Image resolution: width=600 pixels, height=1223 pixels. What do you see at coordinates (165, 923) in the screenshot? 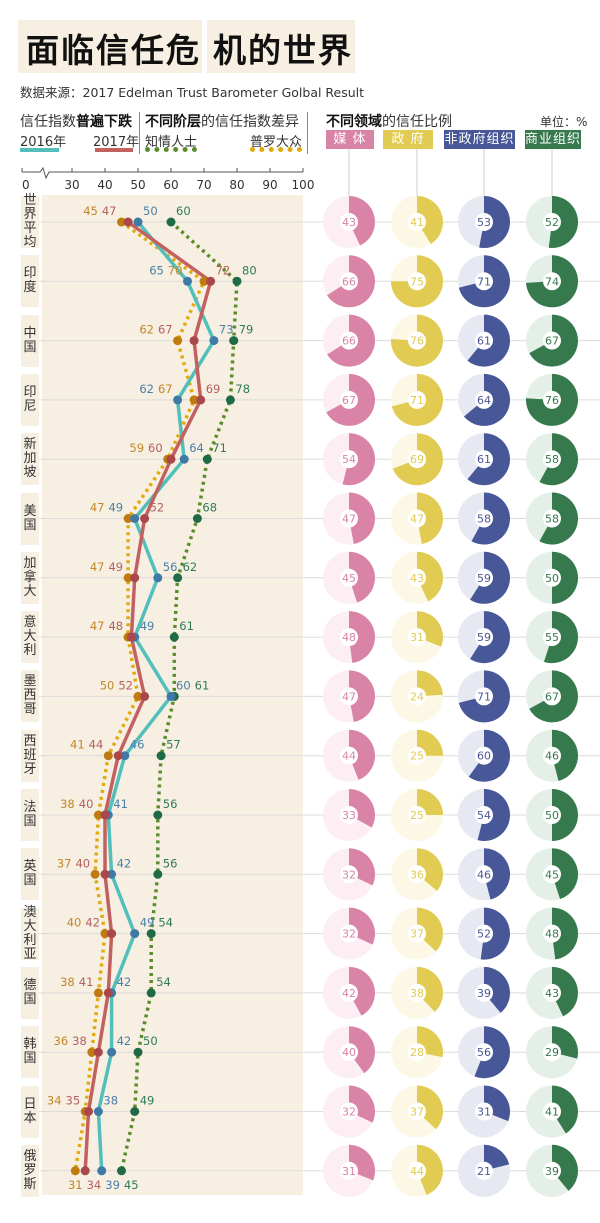
I see `data-label-informed: 54` at bounding box center [165, 923].